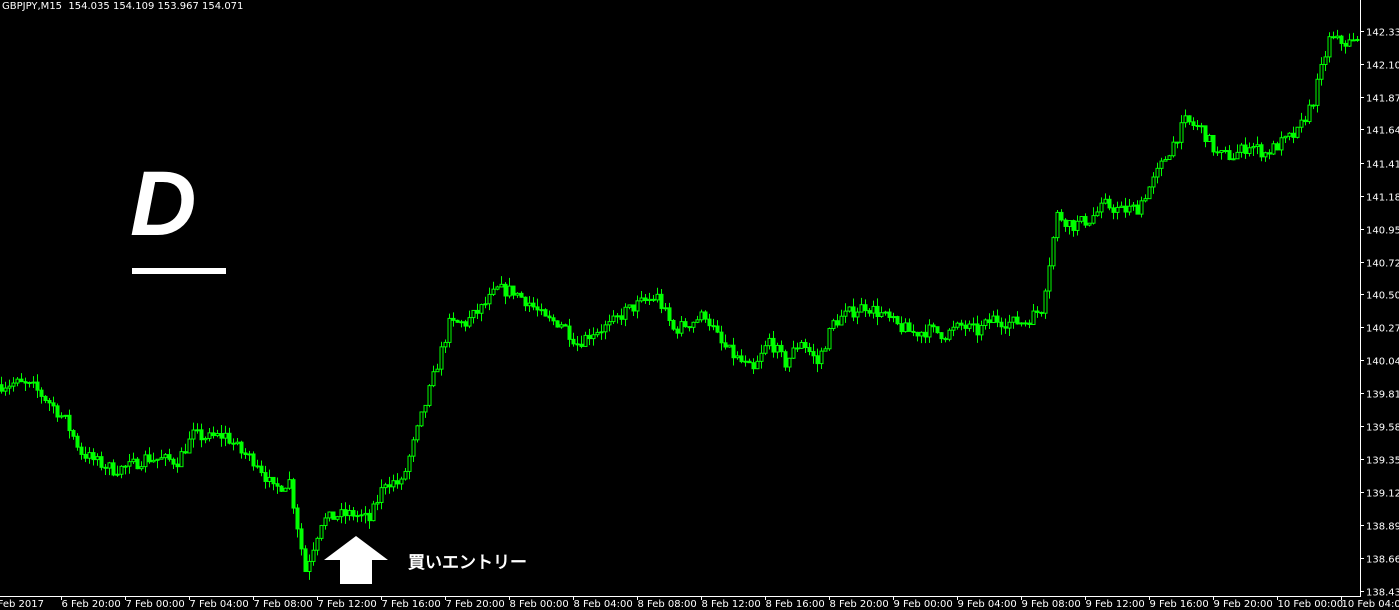 The width and height of the screenshot is (1399, 610). What do you see at coordinates (22, 604) in the screenshot?
I see `time-tick-label: 6 Feb 2017` at bounding box center [22, 604].